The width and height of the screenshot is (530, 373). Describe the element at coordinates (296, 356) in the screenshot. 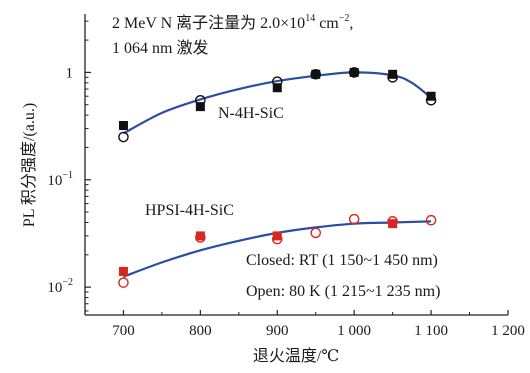

I see `x-axis-title: 退火温度/℃` at that location.